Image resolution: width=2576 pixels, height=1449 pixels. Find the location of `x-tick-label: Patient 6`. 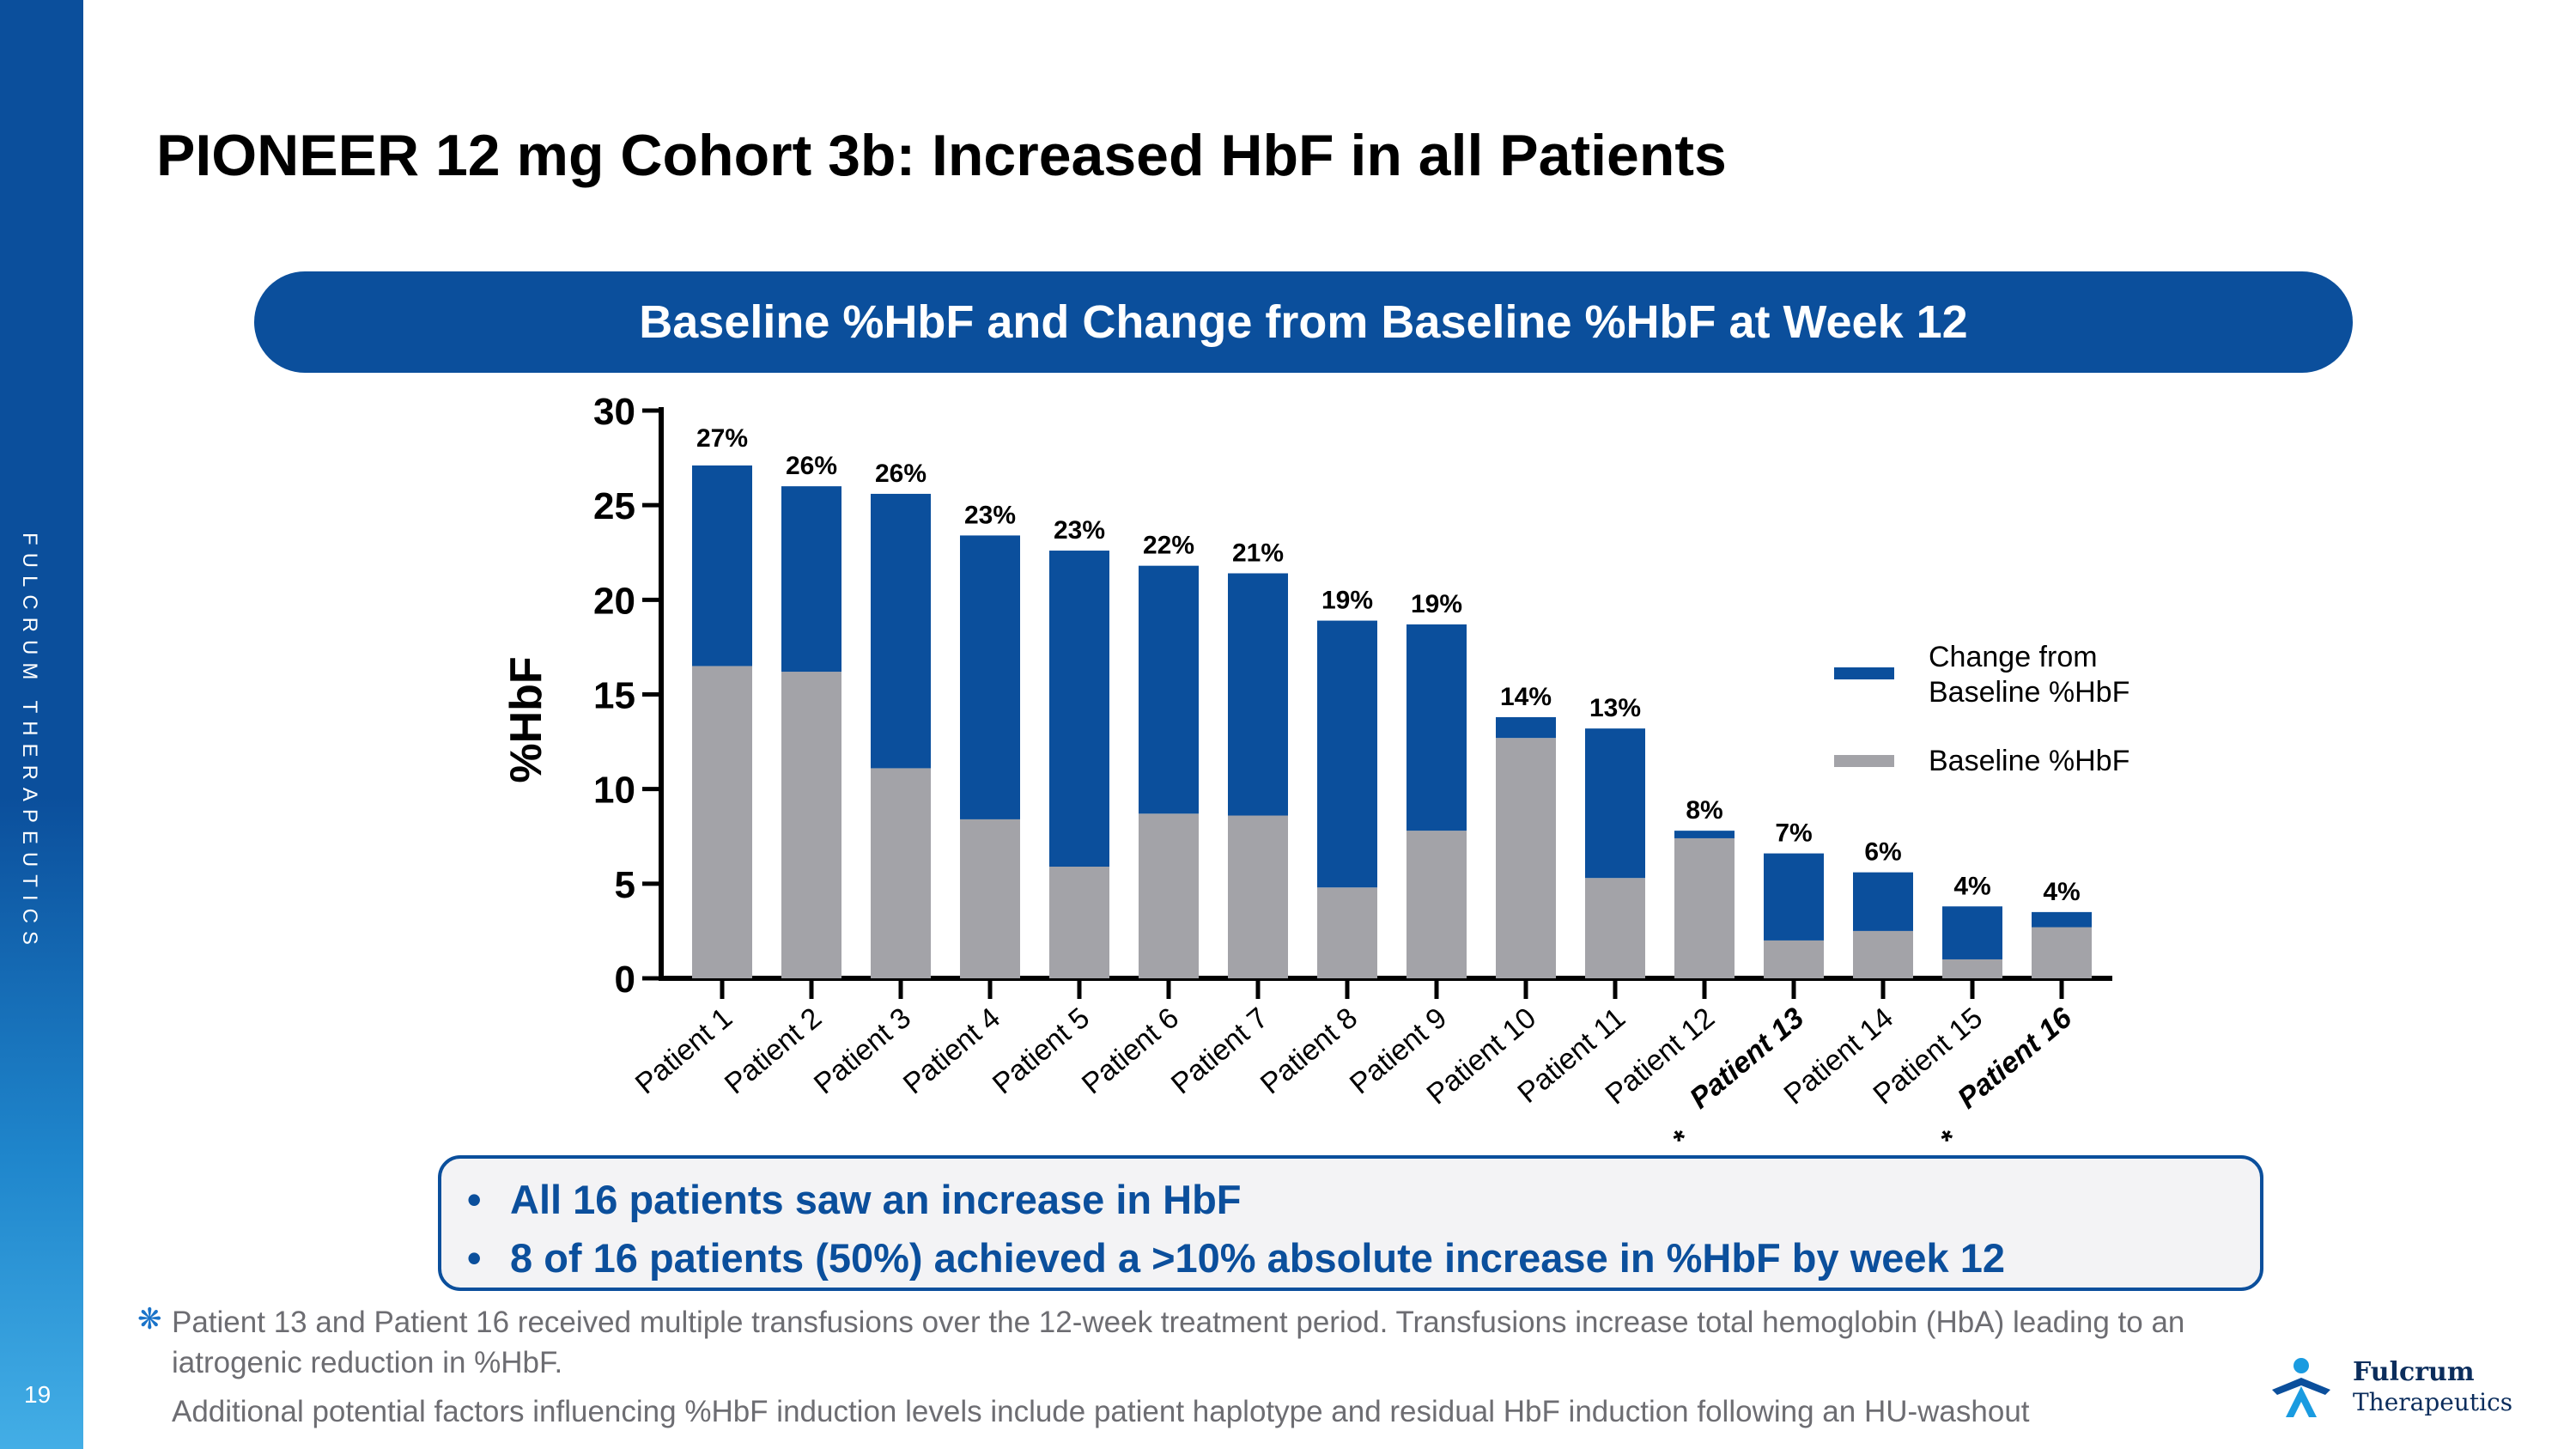

x-tick-label: Patient 6 is located at coordinates (1130, 1051).